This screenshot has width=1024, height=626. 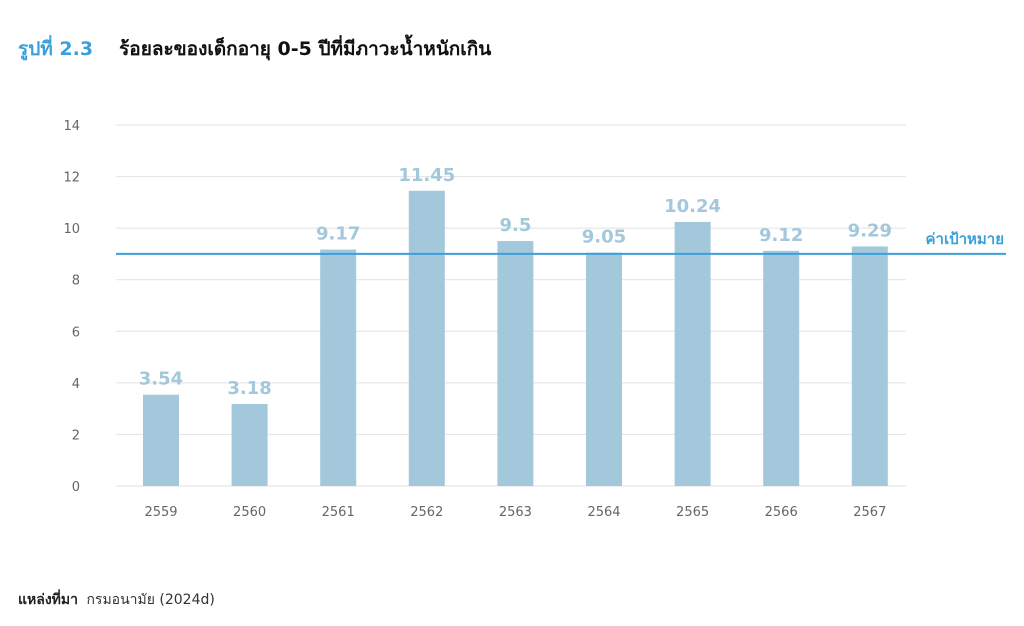 What do you see at coordinates (869, 512) in the screenshot?
I see `x-tick-label: 2567` at bounding box center [869, 512].